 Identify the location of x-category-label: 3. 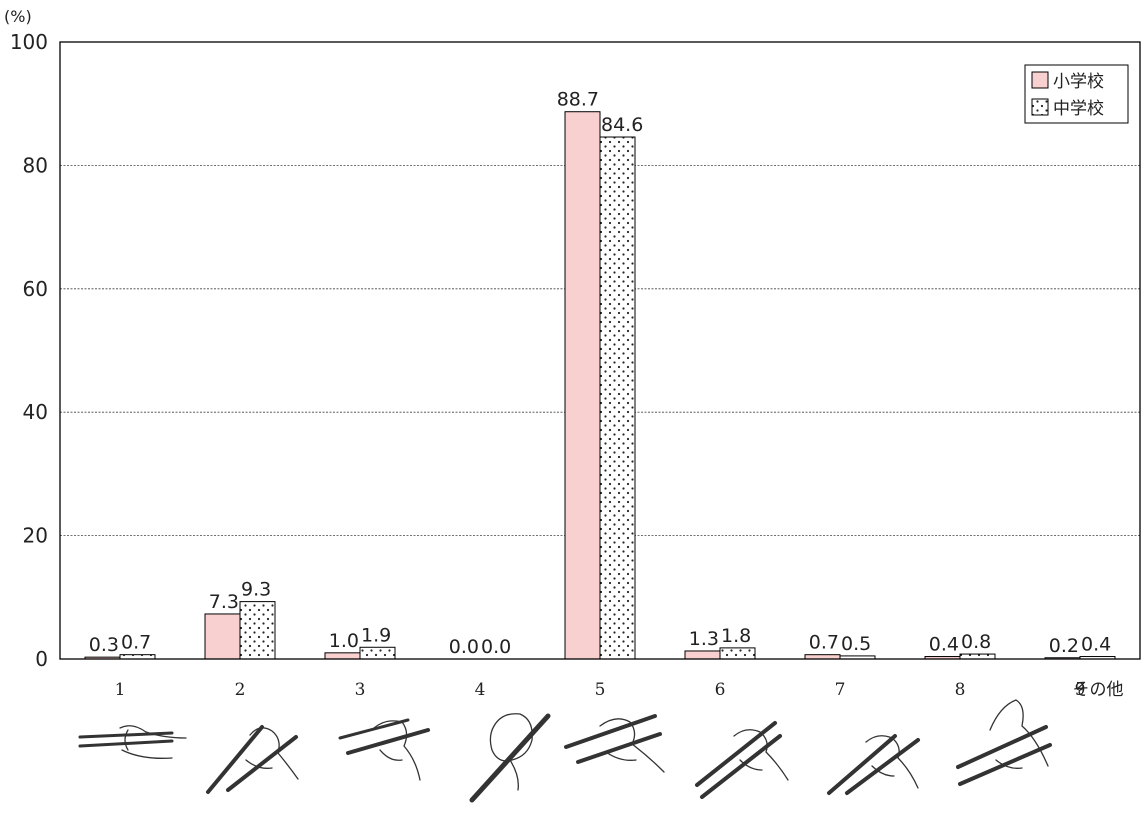
(360, 690).